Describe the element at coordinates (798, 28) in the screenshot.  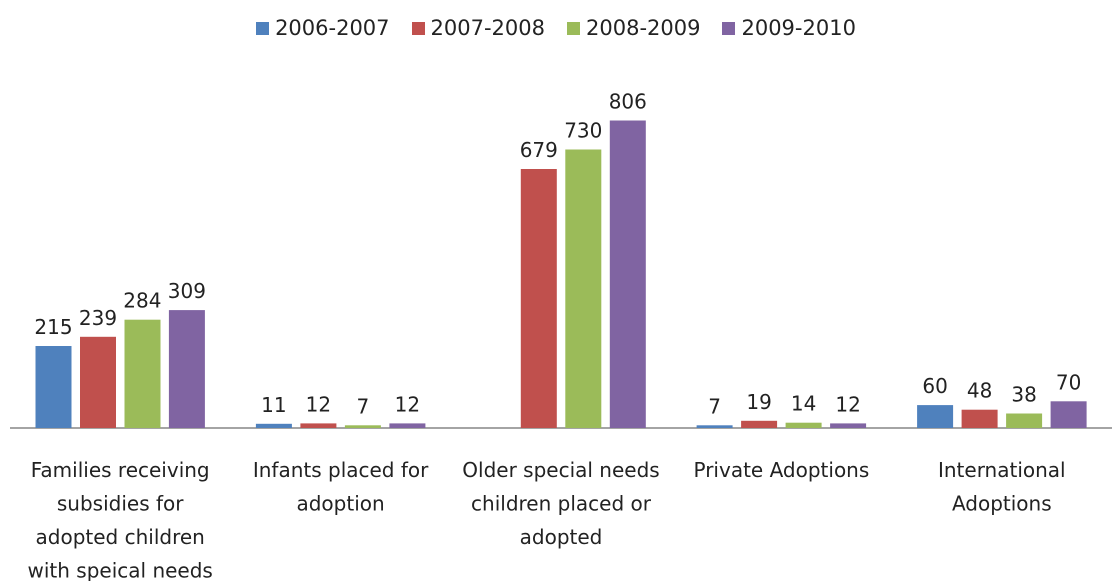
I see `legend-label: 2009-2010` at that location.